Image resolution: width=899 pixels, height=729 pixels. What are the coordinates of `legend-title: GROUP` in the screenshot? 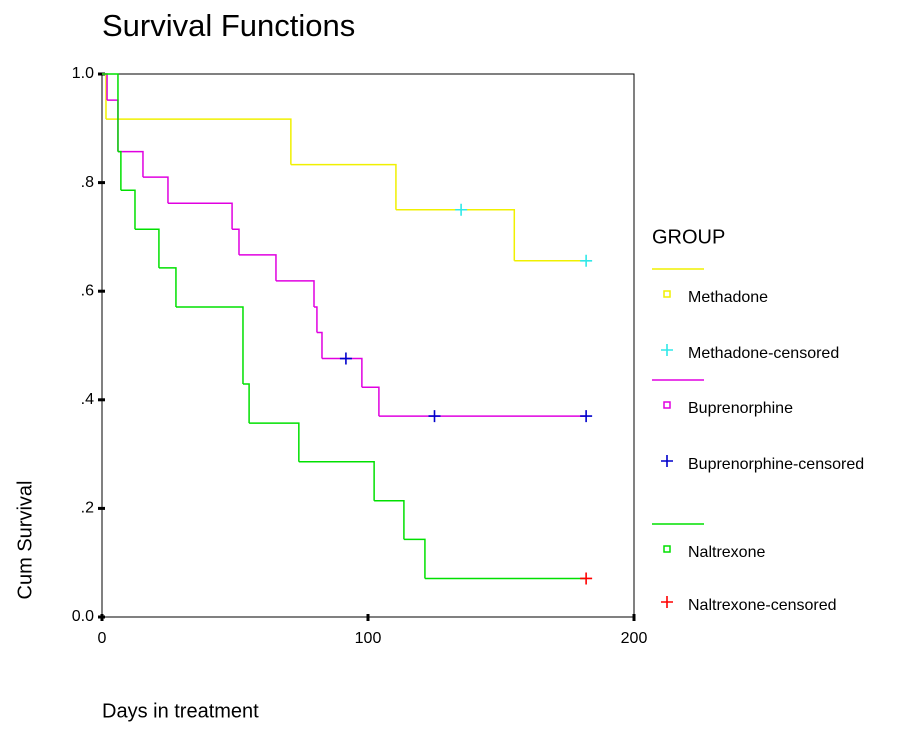 It's located at (688, 237).